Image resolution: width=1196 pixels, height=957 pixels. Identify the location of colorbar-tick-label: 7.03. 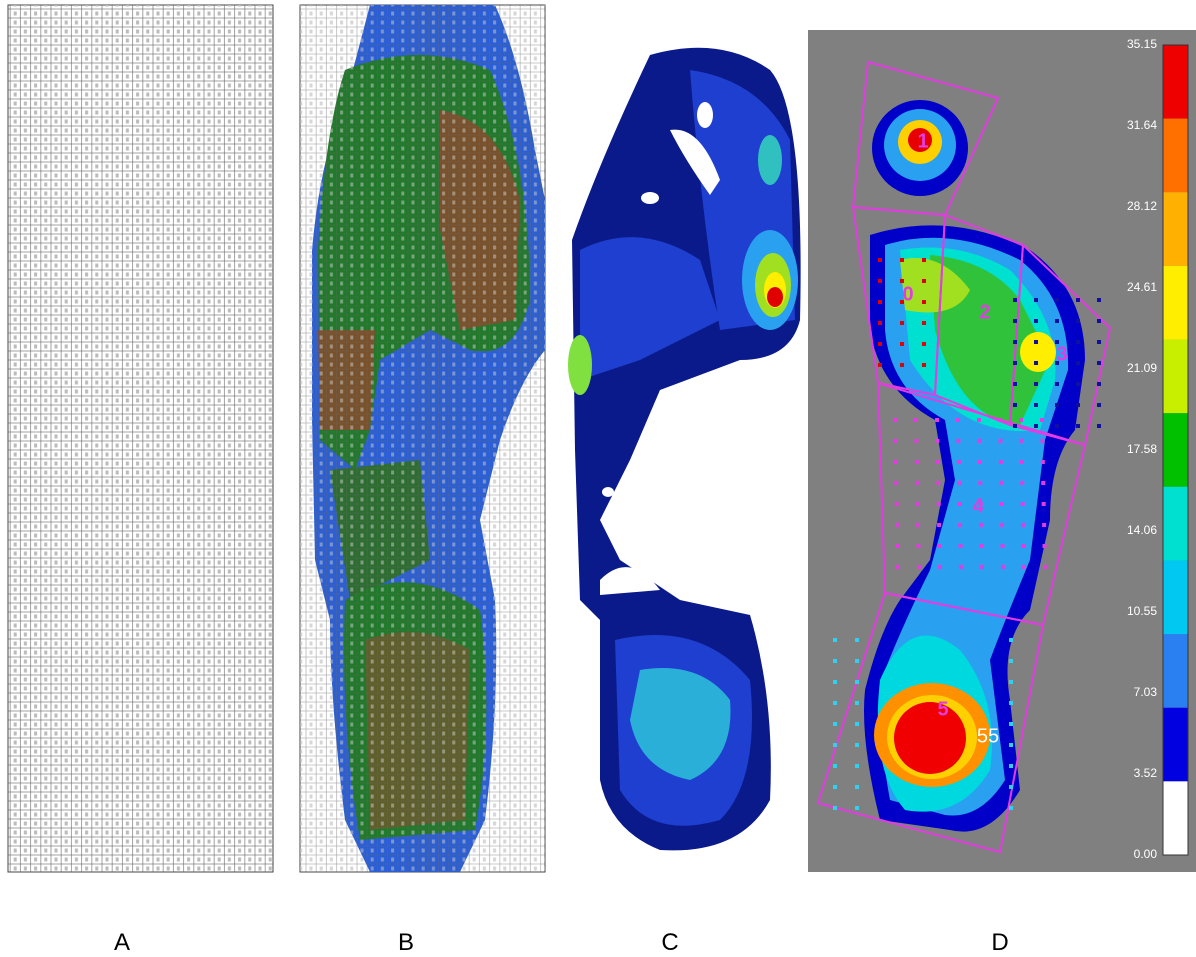
(1146, 692).